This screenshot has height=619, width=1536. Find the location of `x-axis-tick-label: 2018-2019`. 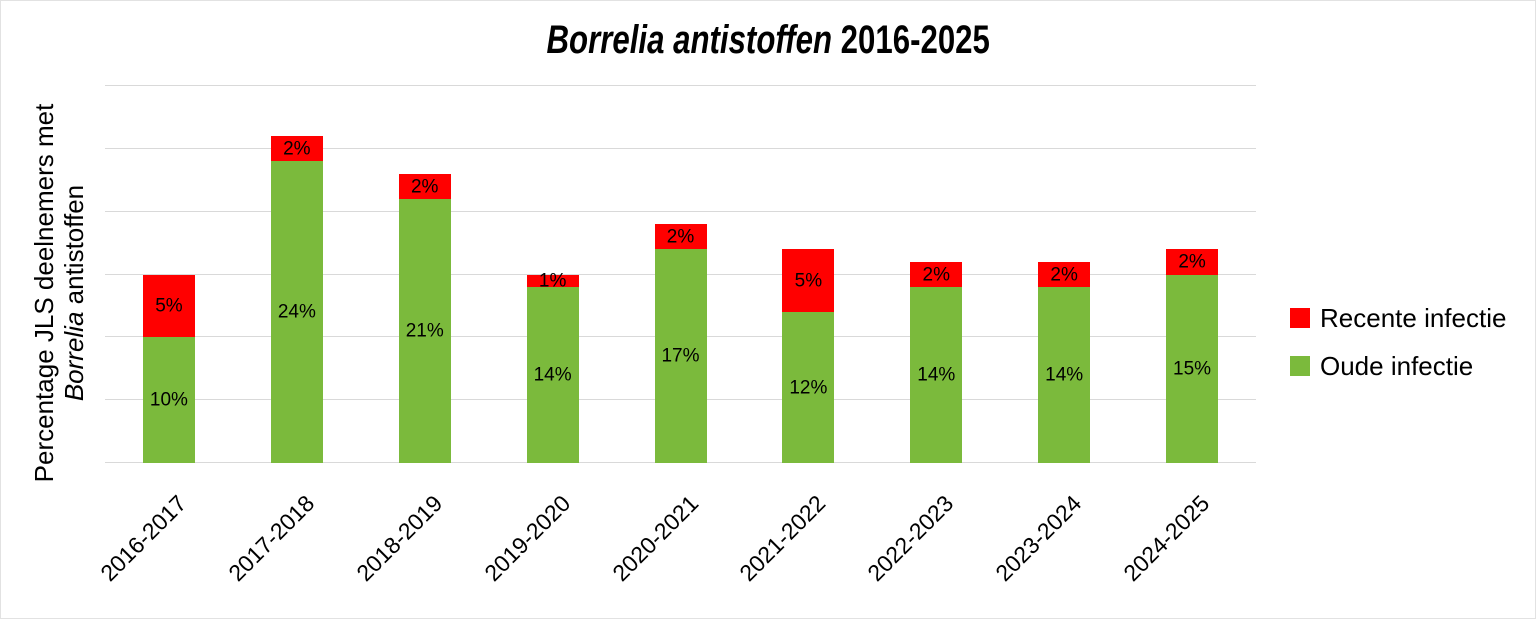

x-axis-tick-label: 2018-2019 is located at coordinates (399, 538).